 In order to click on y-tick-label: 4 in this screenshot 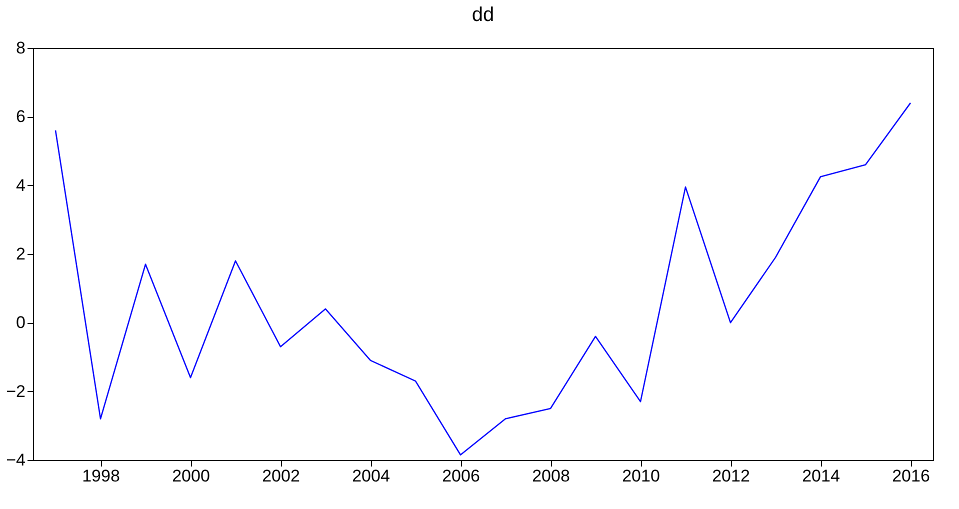, I will do `click(21, 185)`.